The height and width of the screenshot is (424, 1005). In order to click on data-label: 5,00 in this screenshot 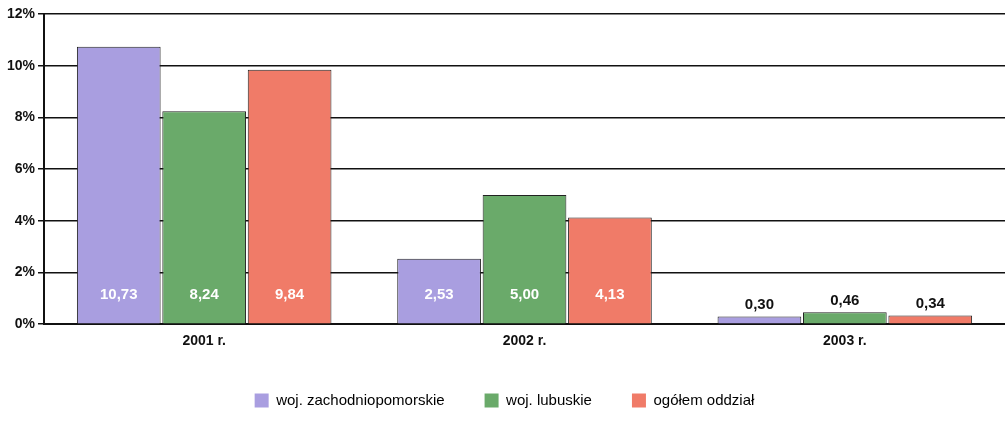, I will do `click(524, 293)`.